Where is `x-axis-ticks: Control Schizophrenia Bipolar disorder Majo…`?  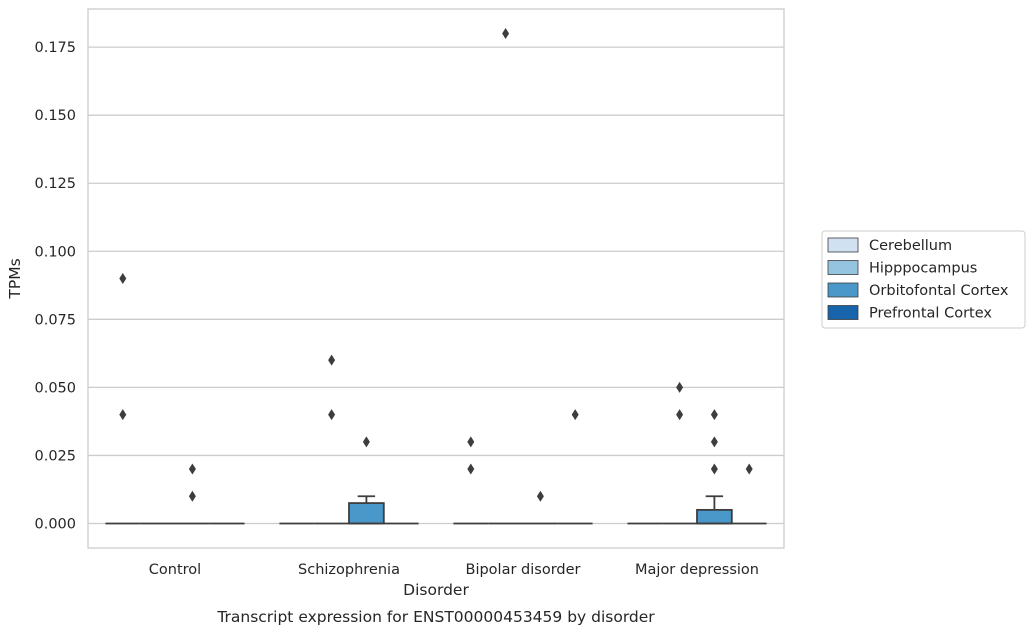 x-axis-ticks: Control Schizophrenia Bipolar disorder Majo… is located at coordinates (454, 570).